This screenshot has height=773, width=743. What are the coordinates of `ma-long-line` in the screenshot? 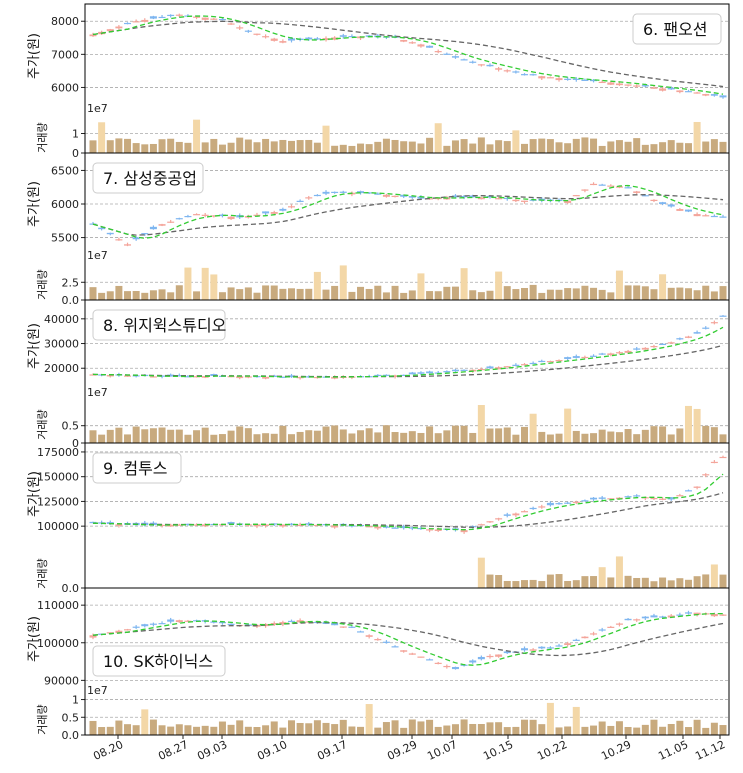 It's located at (408, 54).